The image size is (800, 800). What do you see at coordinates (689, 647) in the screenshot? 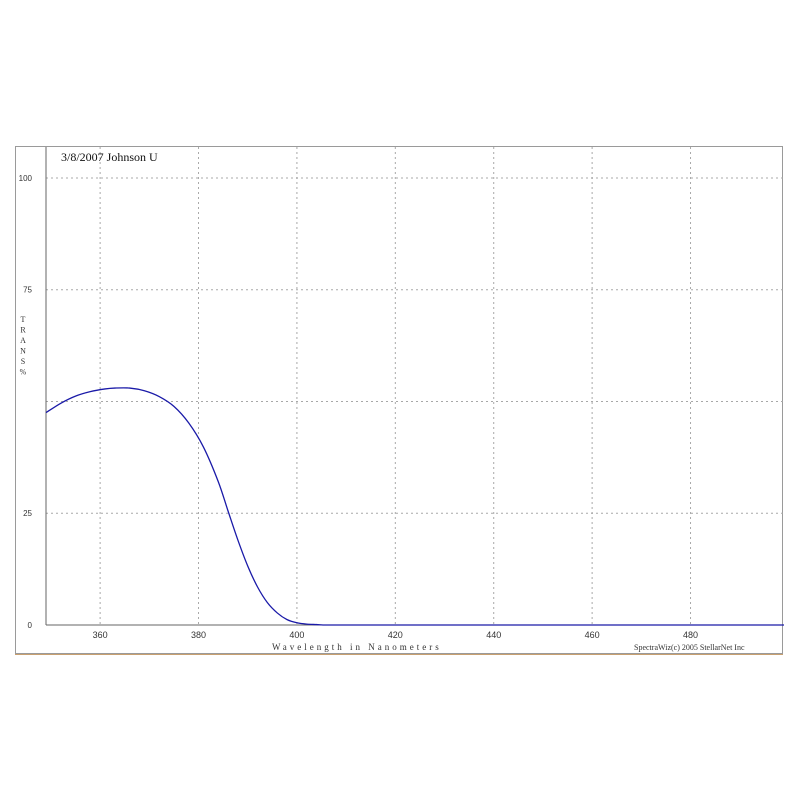
I see `software-credit: SpectraWiz(c) 2005 StellarNet Inc` at bounding box center [689, 647].